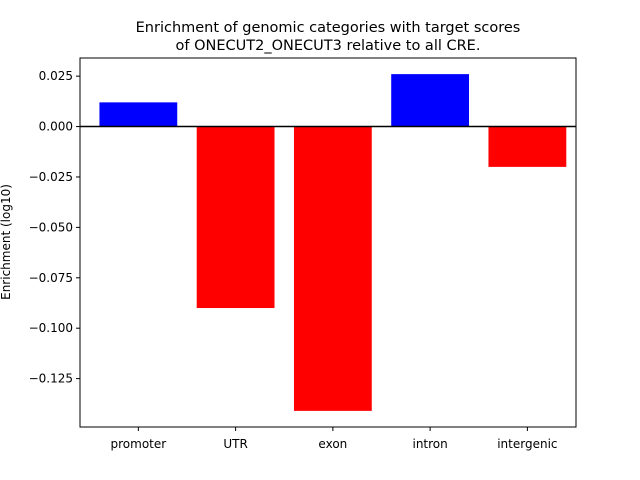 The image size is (640, 480). What do you see at coordinates (51, 278) in the screenshot?
I see `y-tick-label: −0.075` at bounding box center [51, 278].